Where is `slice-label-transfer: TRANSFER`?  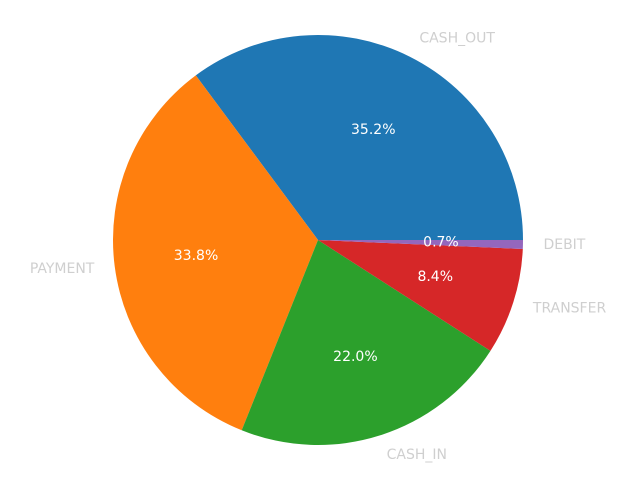
slice-label-transfer: TRANSFER is located at coordinates (569, 308).